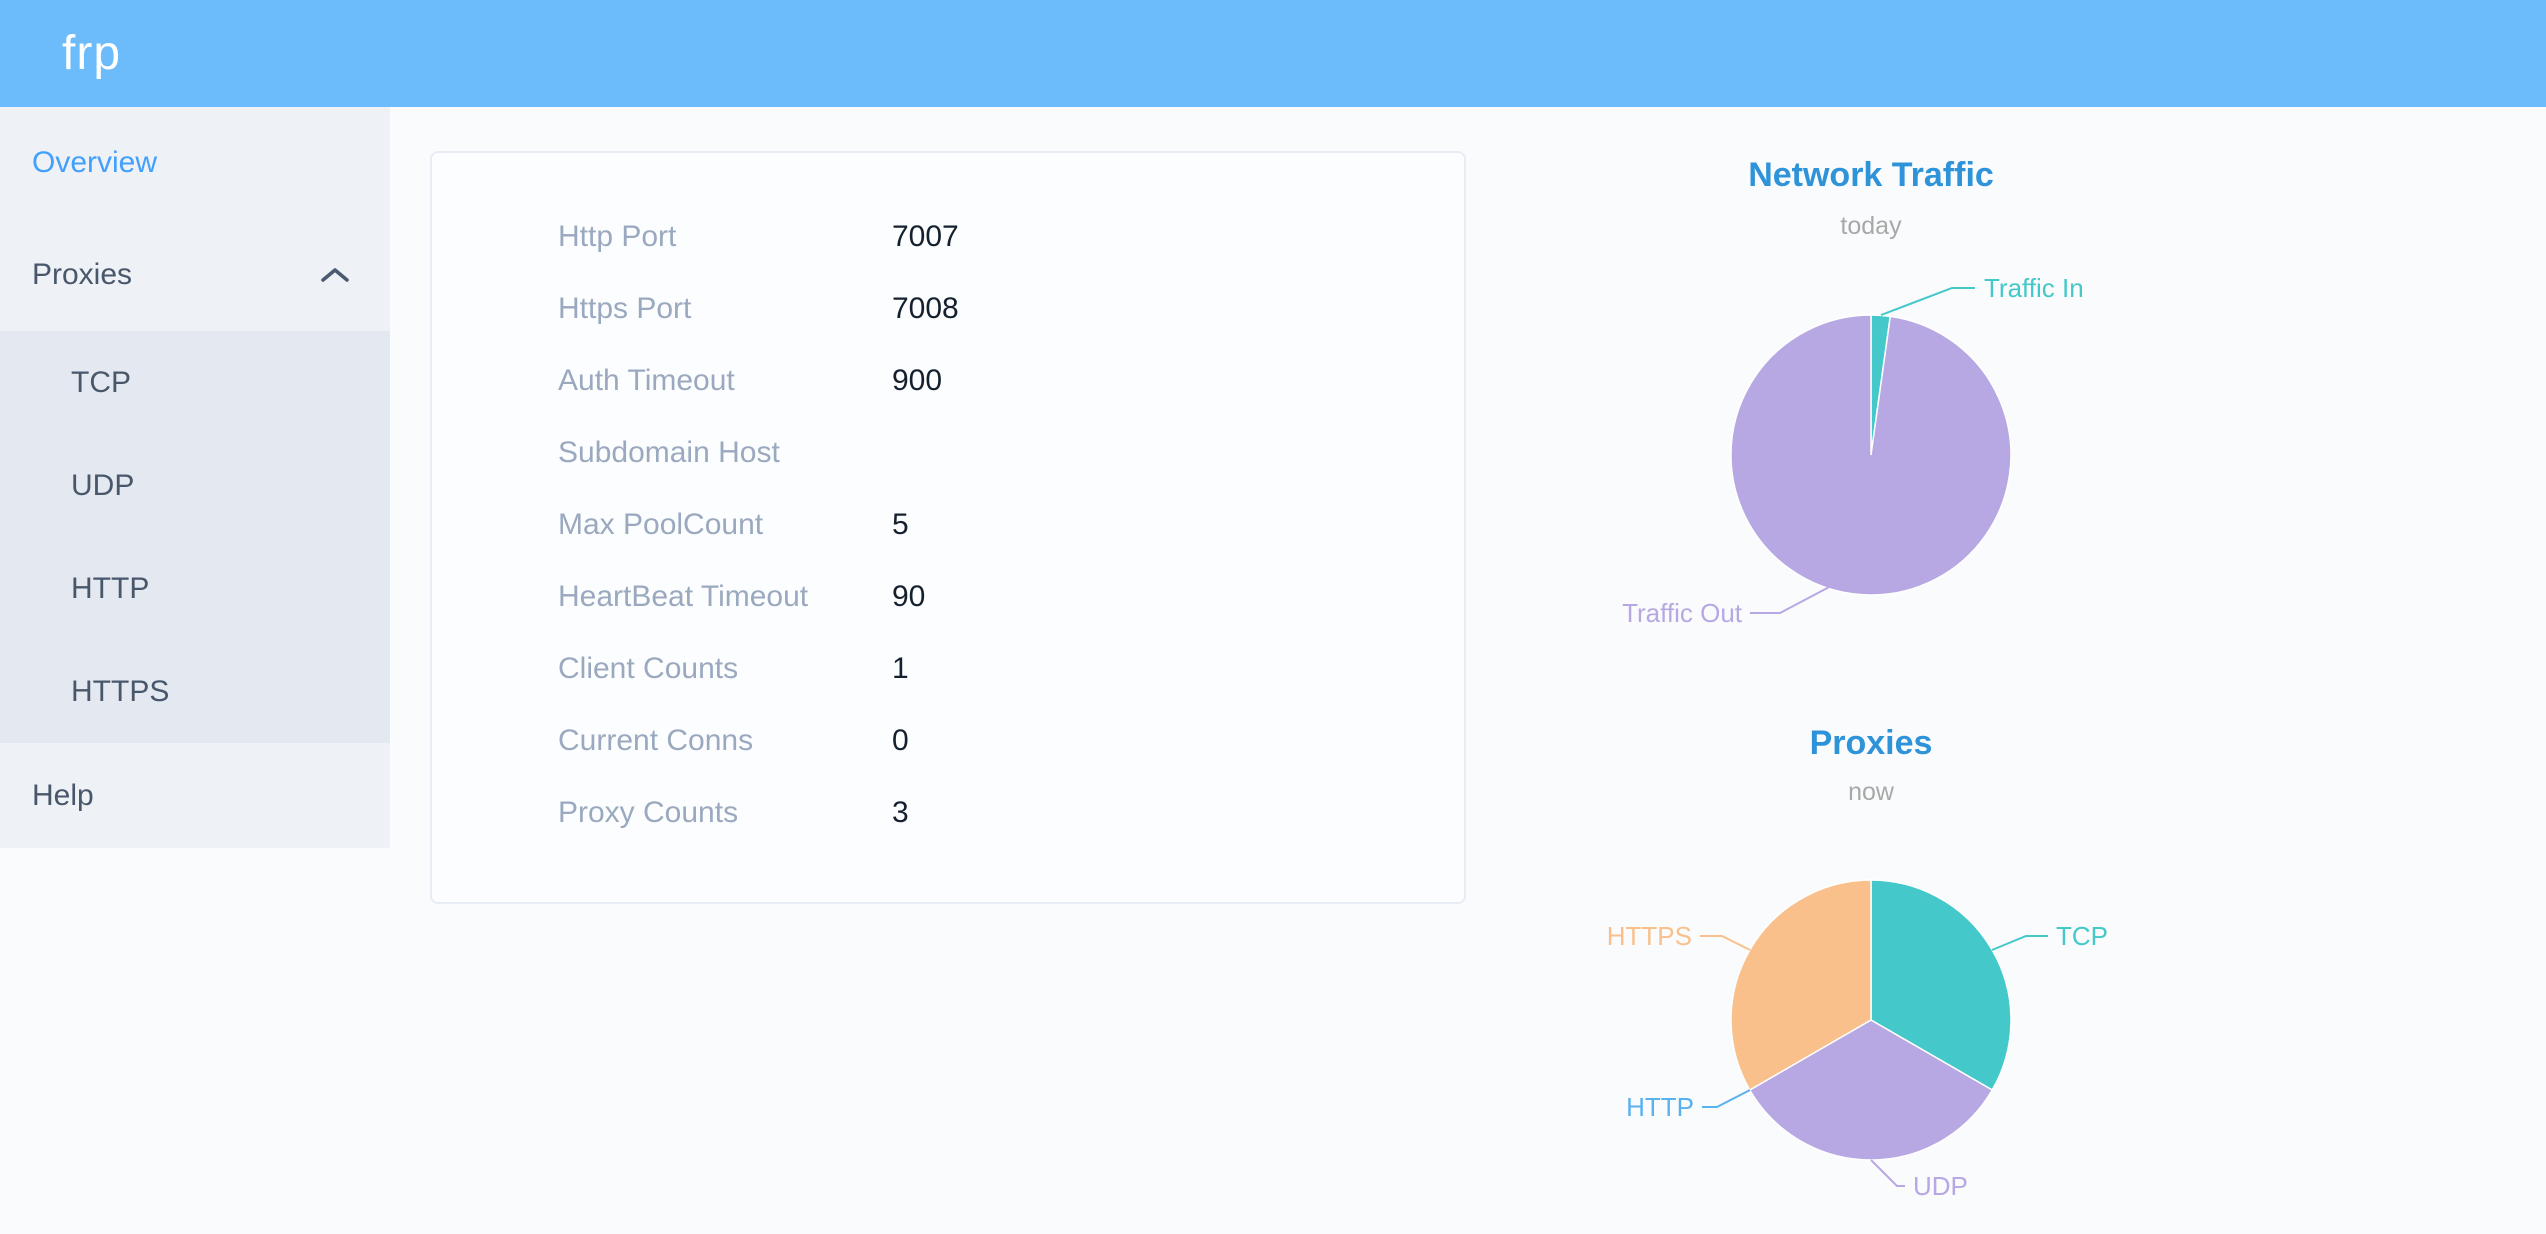 The height and width of the screenshot is (1234, 2546). I want to click on config-value: 1, so click(900, 668).